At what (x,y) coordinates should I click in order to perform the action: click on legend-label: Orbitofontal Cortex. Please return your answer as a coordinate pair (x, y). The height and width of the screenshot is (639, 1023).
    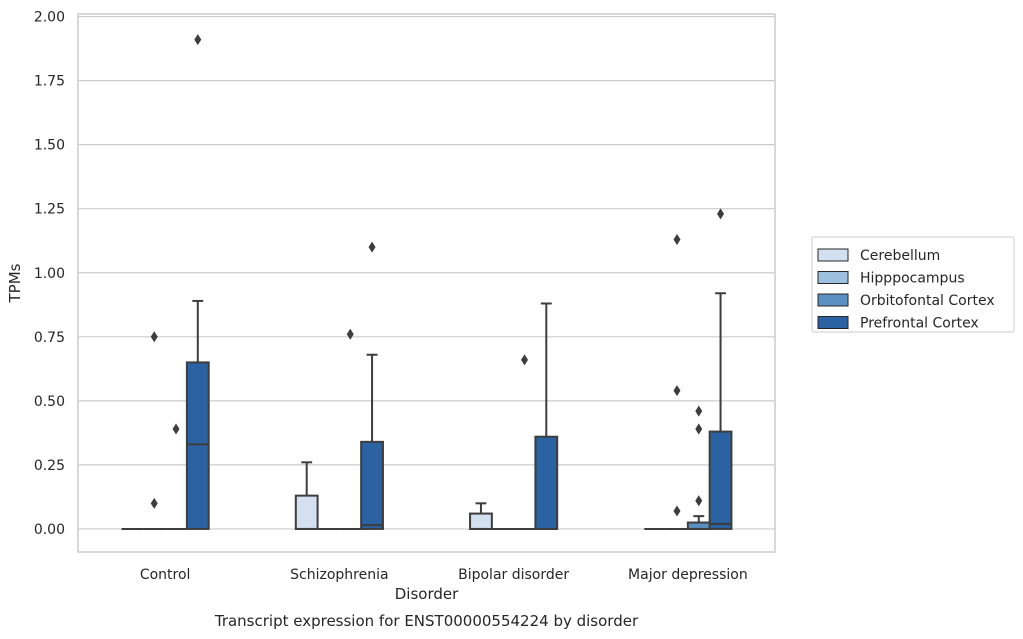
    Looking at the image, I should click on (927, 301).